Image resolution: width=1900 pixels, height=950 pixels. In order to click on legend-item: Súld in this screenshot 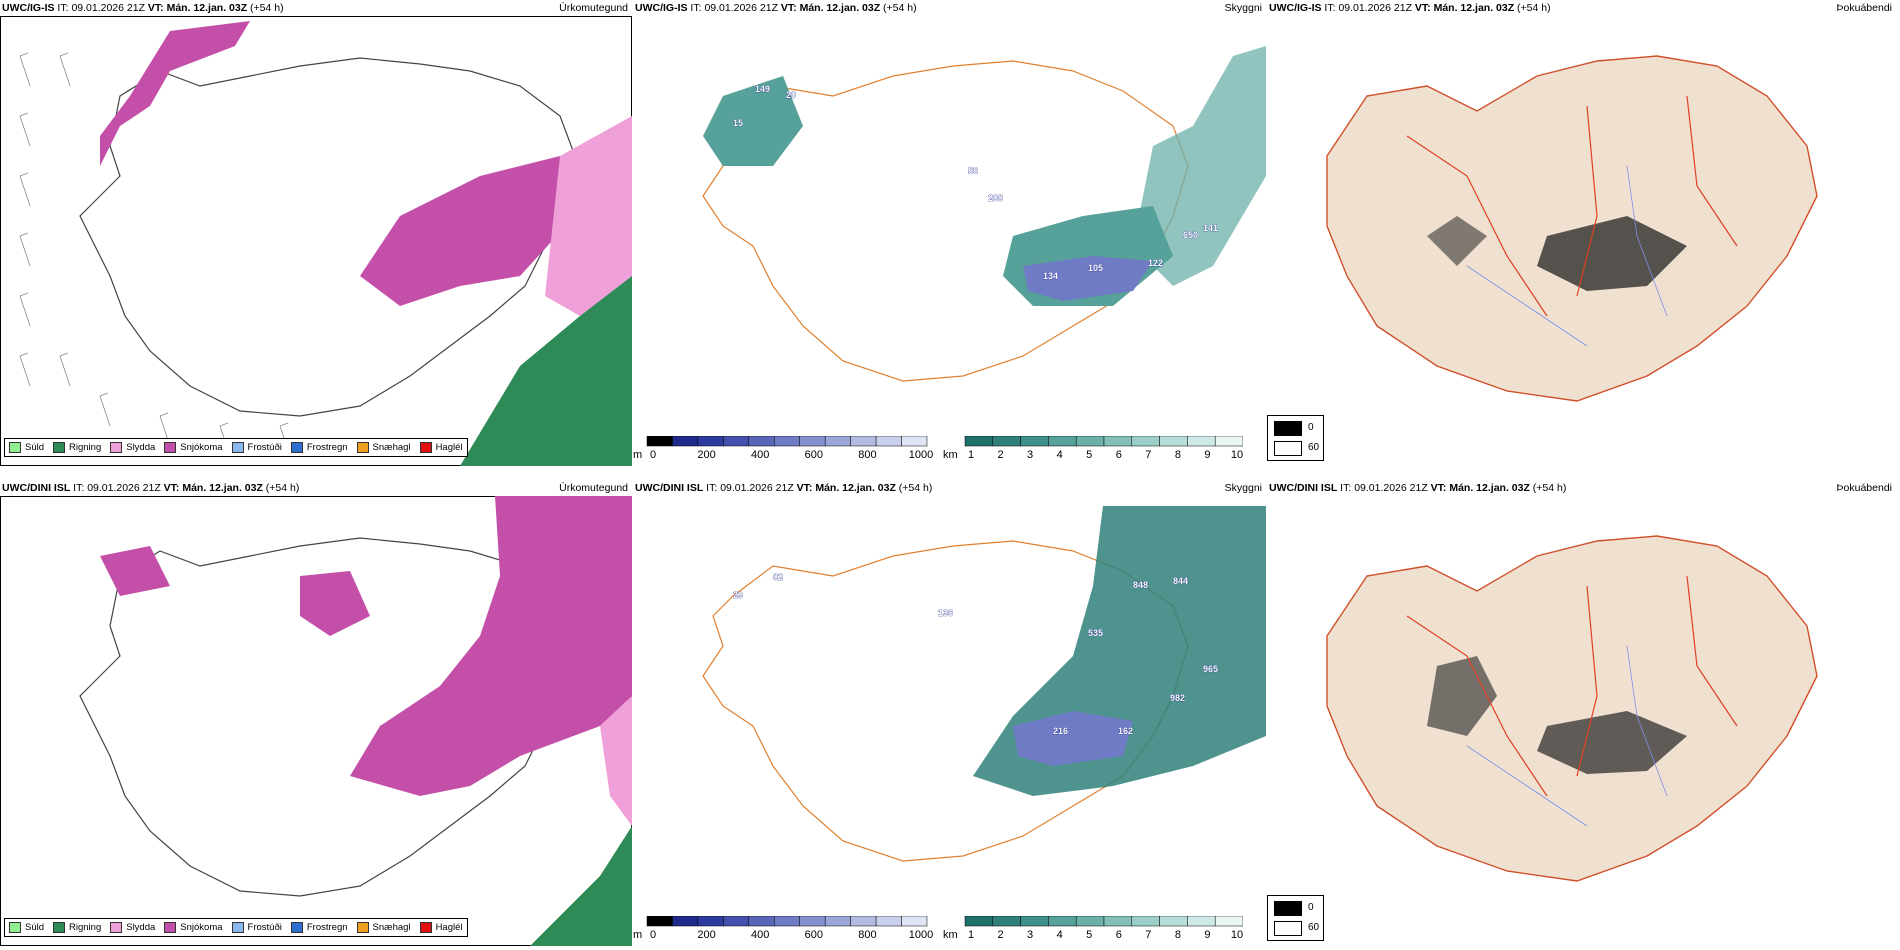, I will do `click(26, 927)`.